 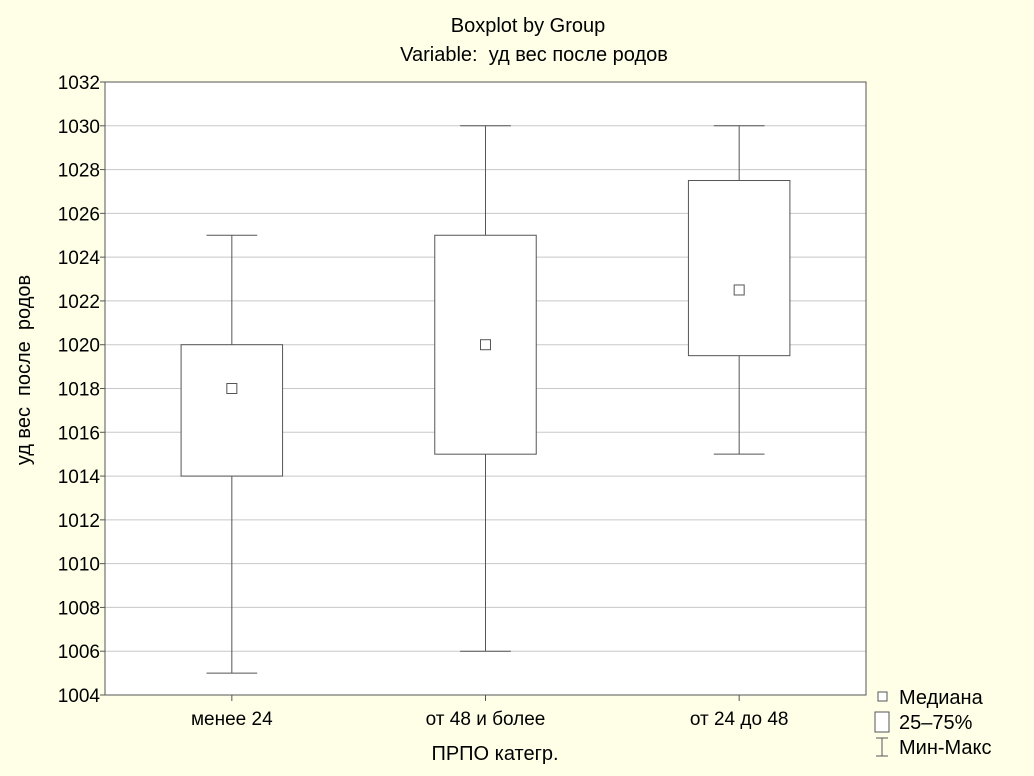 I want to click on y-tick-label: 1010, so click(x=79, y=565).